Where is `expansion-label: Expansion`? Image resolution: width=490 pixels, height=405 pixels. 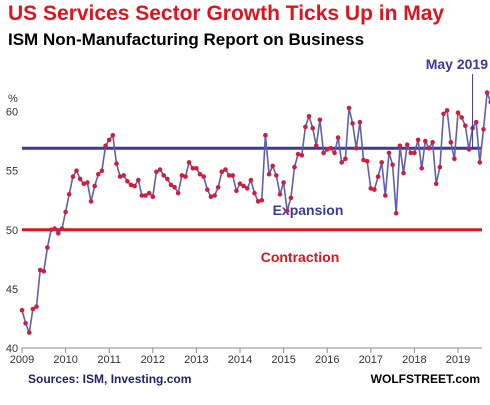 expansion-label: Expansion is located at coordinates (308, 210).